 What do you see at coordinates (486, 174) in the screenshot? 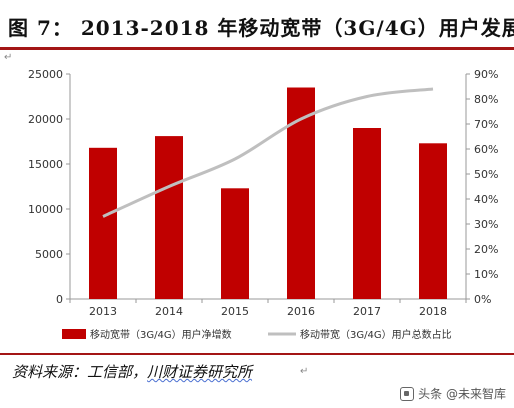
I see `y-right-tick-label: 50%` at bounding box center [486, 174].